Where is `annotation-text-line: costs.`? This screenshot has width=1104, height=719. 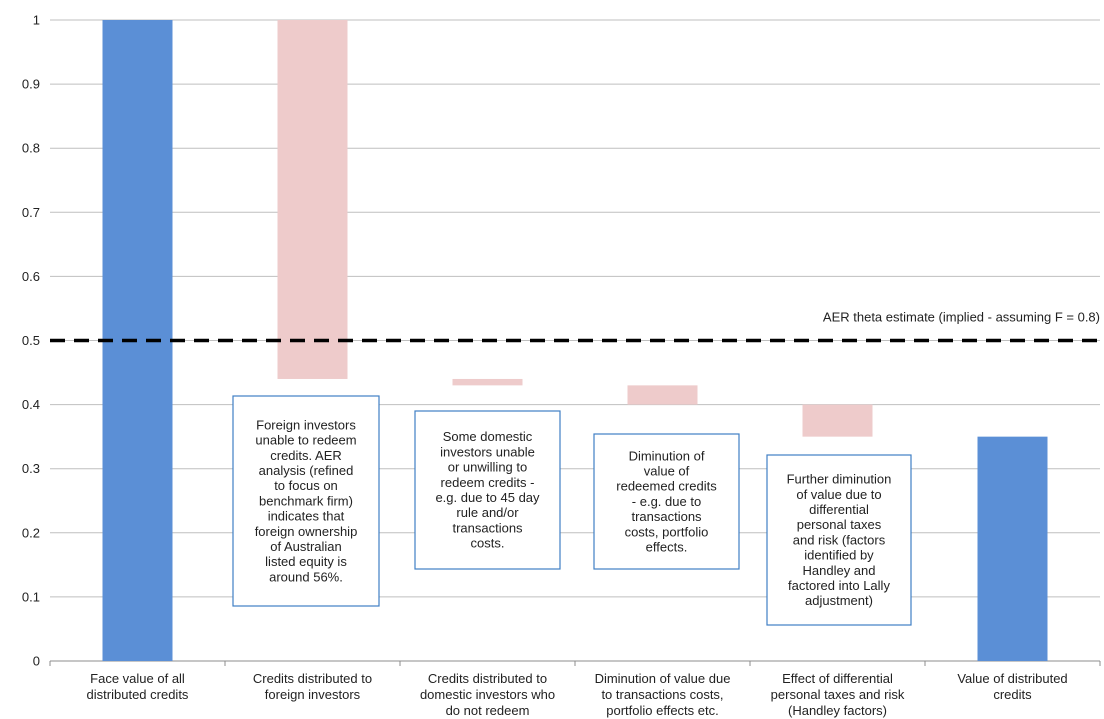
annotation-text-line: costs. is located at coordinates (488, 543).